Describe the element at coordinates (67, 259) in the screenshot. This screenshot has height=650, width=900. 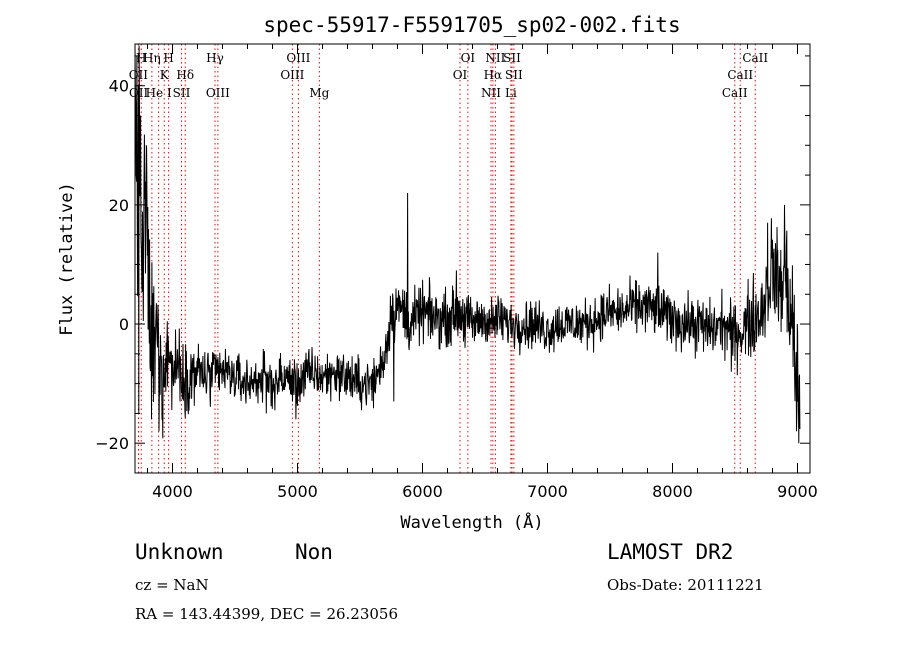
I see `y-axis-label: Flux (relative)` at that location.